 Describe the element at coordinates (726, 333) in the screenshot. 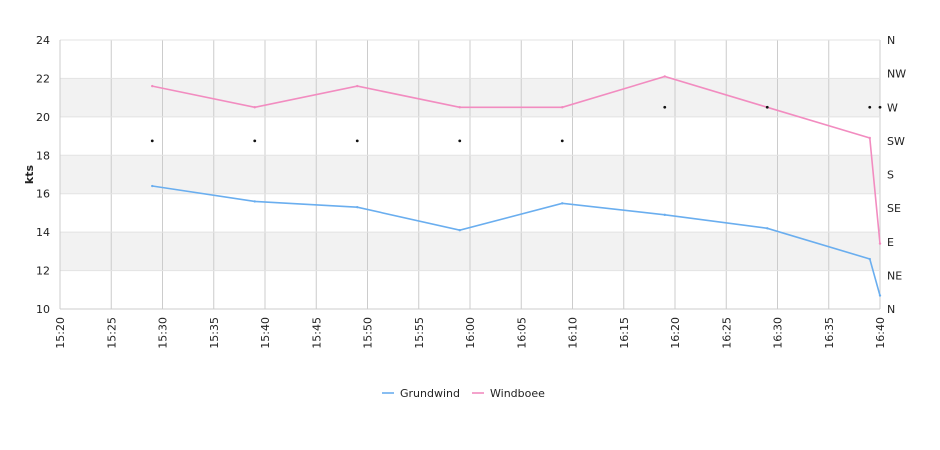

I see `x-tick-label: 16:25` at that location.